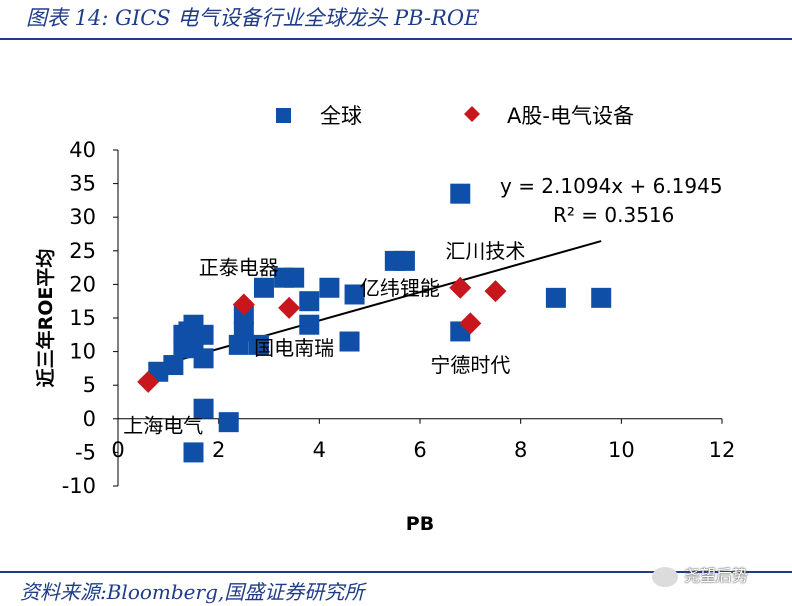 This screenshot has height=606, width=792. Describe the element at coordinates (82, 284) in the screenshot. I see `y-tick-label: 20` at that location.